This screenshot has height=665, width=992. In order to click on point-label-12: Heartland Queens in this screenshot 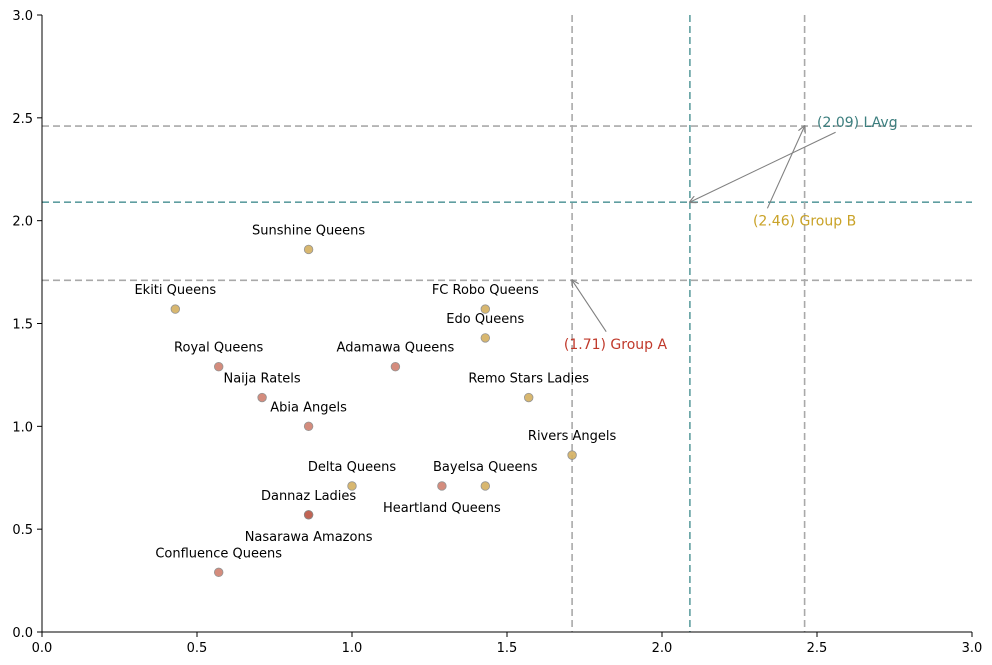, I will do `click(442, 508)`.